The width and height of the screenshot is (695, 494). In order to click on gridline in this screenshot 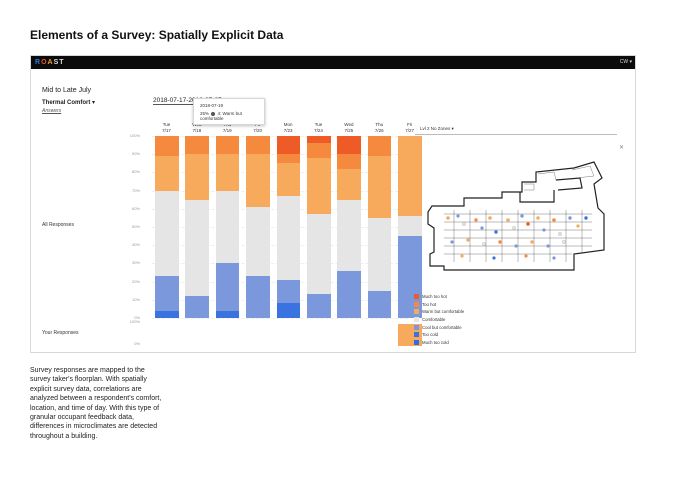, I will do `click(280, 318)`.